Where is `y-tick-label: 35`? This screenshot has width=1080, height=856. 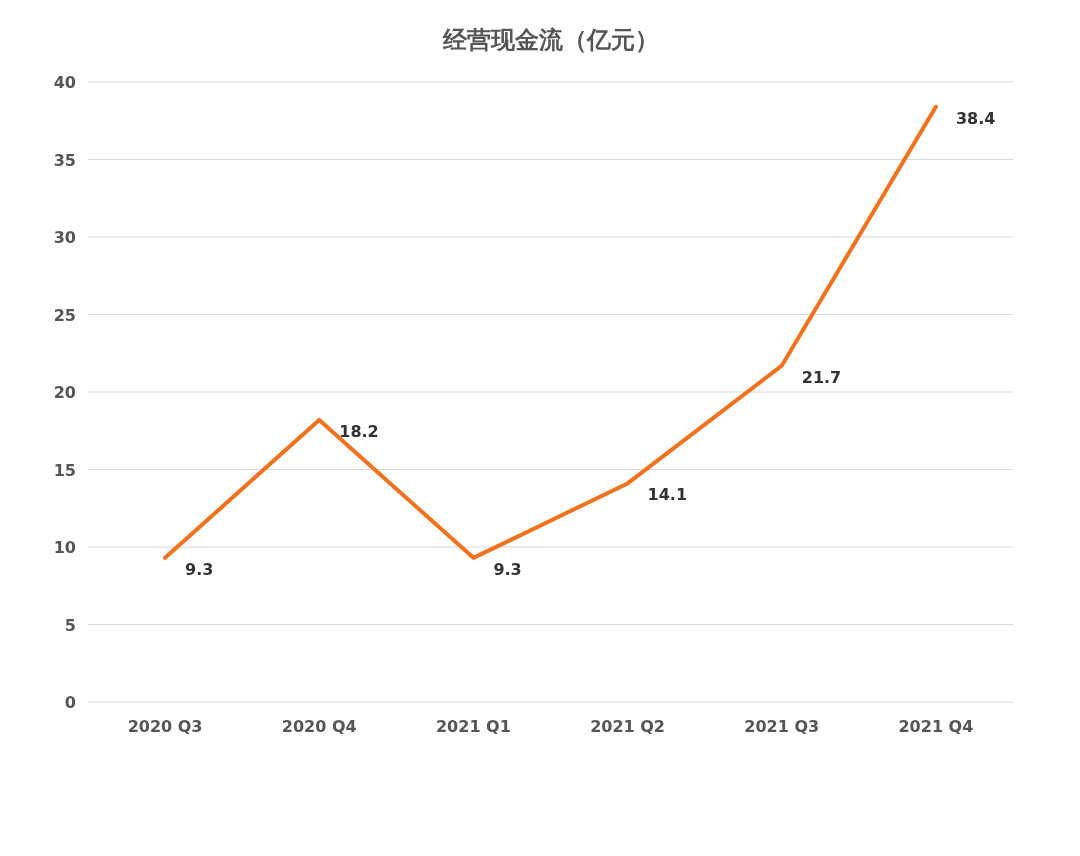 y-tick-label: 35 is located at coordinates (64, 160).